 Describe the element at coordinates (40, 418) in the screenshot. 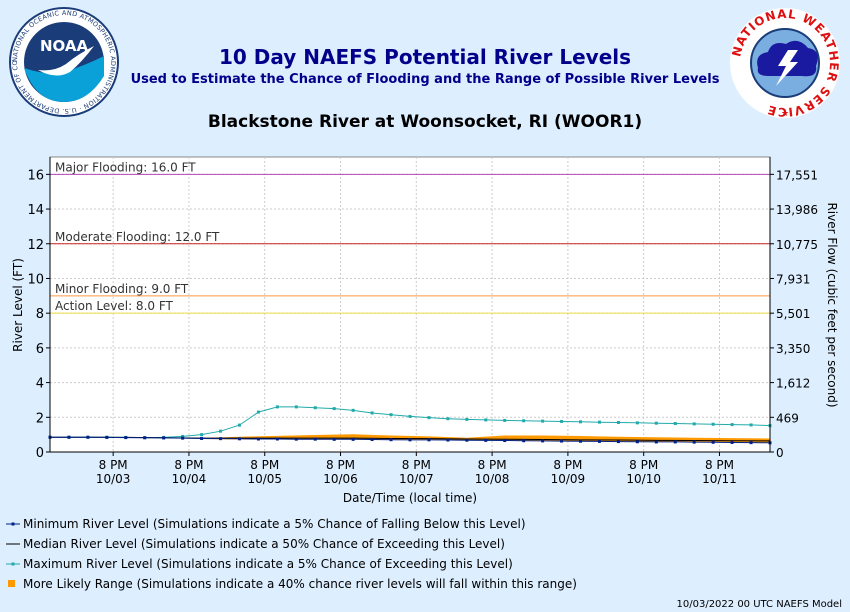

I see `y-tick-label: 2` at that location.